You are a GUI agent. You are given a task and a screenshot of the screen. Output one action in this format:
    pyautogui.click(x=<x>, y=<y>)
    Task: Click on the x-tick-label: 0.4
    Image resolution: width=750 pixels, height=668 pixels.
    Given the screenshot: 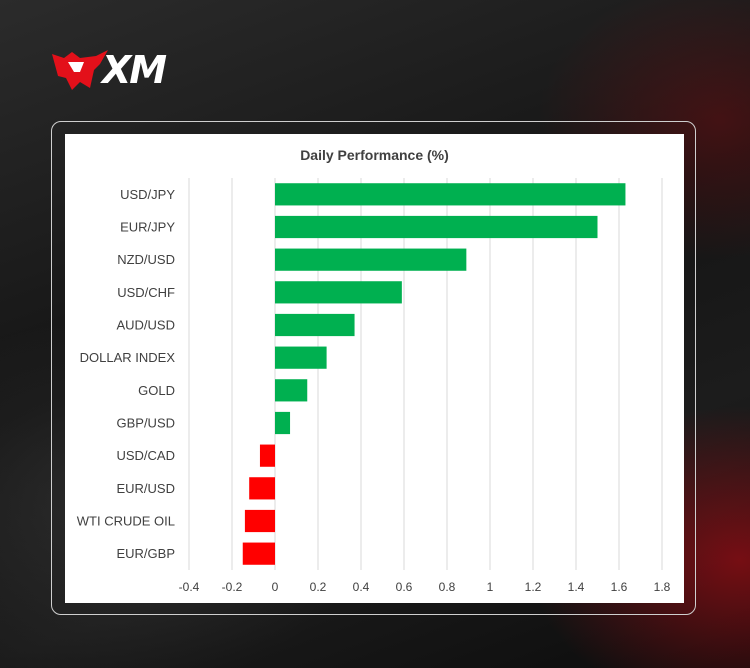 What is the action you would take?
    pyautogui.click(x=361, y=587)
    